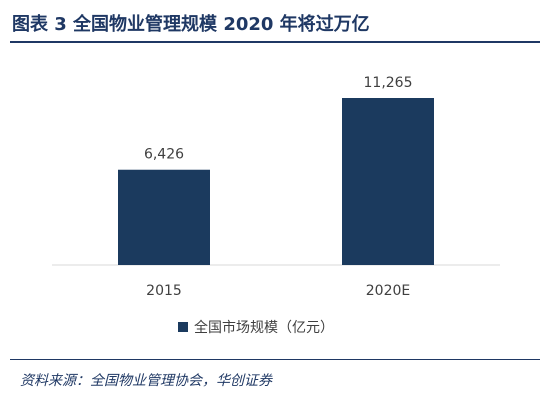  What do you see at coordinates (275, 42) in the screenshot?
I see `title-underline` at bounding box center [275, 42].